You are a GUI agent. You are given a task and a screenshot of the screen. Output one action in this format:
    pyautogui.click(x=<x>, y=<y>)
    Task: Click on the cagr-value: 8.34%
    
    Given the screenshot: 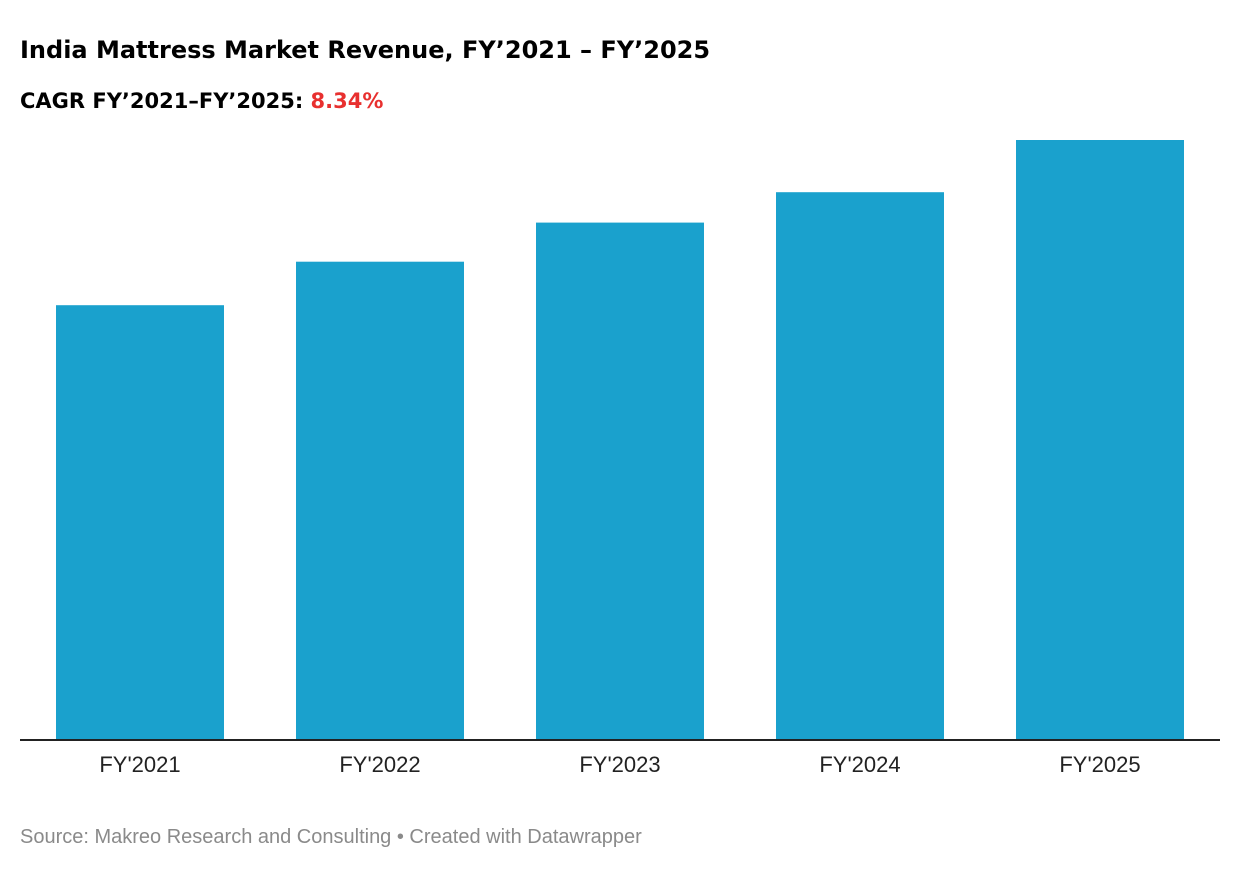 What is the action you would take?
    pyautogui.click(x=347, y=101)
    